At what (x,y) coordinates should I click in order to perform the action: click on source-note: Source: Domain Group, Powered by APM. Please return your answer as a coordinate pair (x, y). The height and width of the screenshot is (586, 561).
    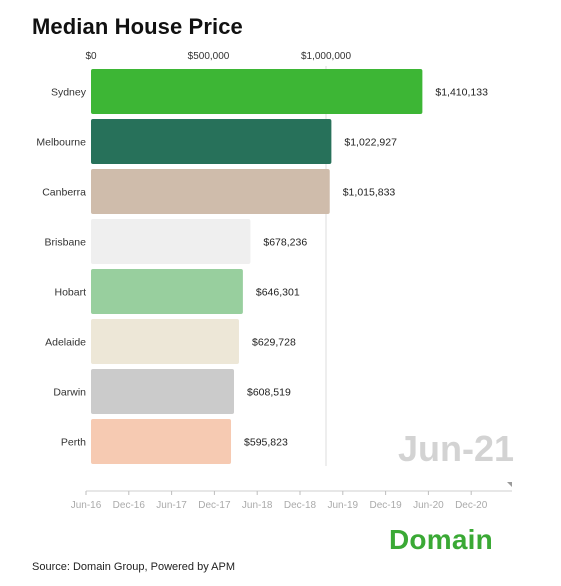
    Looking at the image, I should click on (133, 567).